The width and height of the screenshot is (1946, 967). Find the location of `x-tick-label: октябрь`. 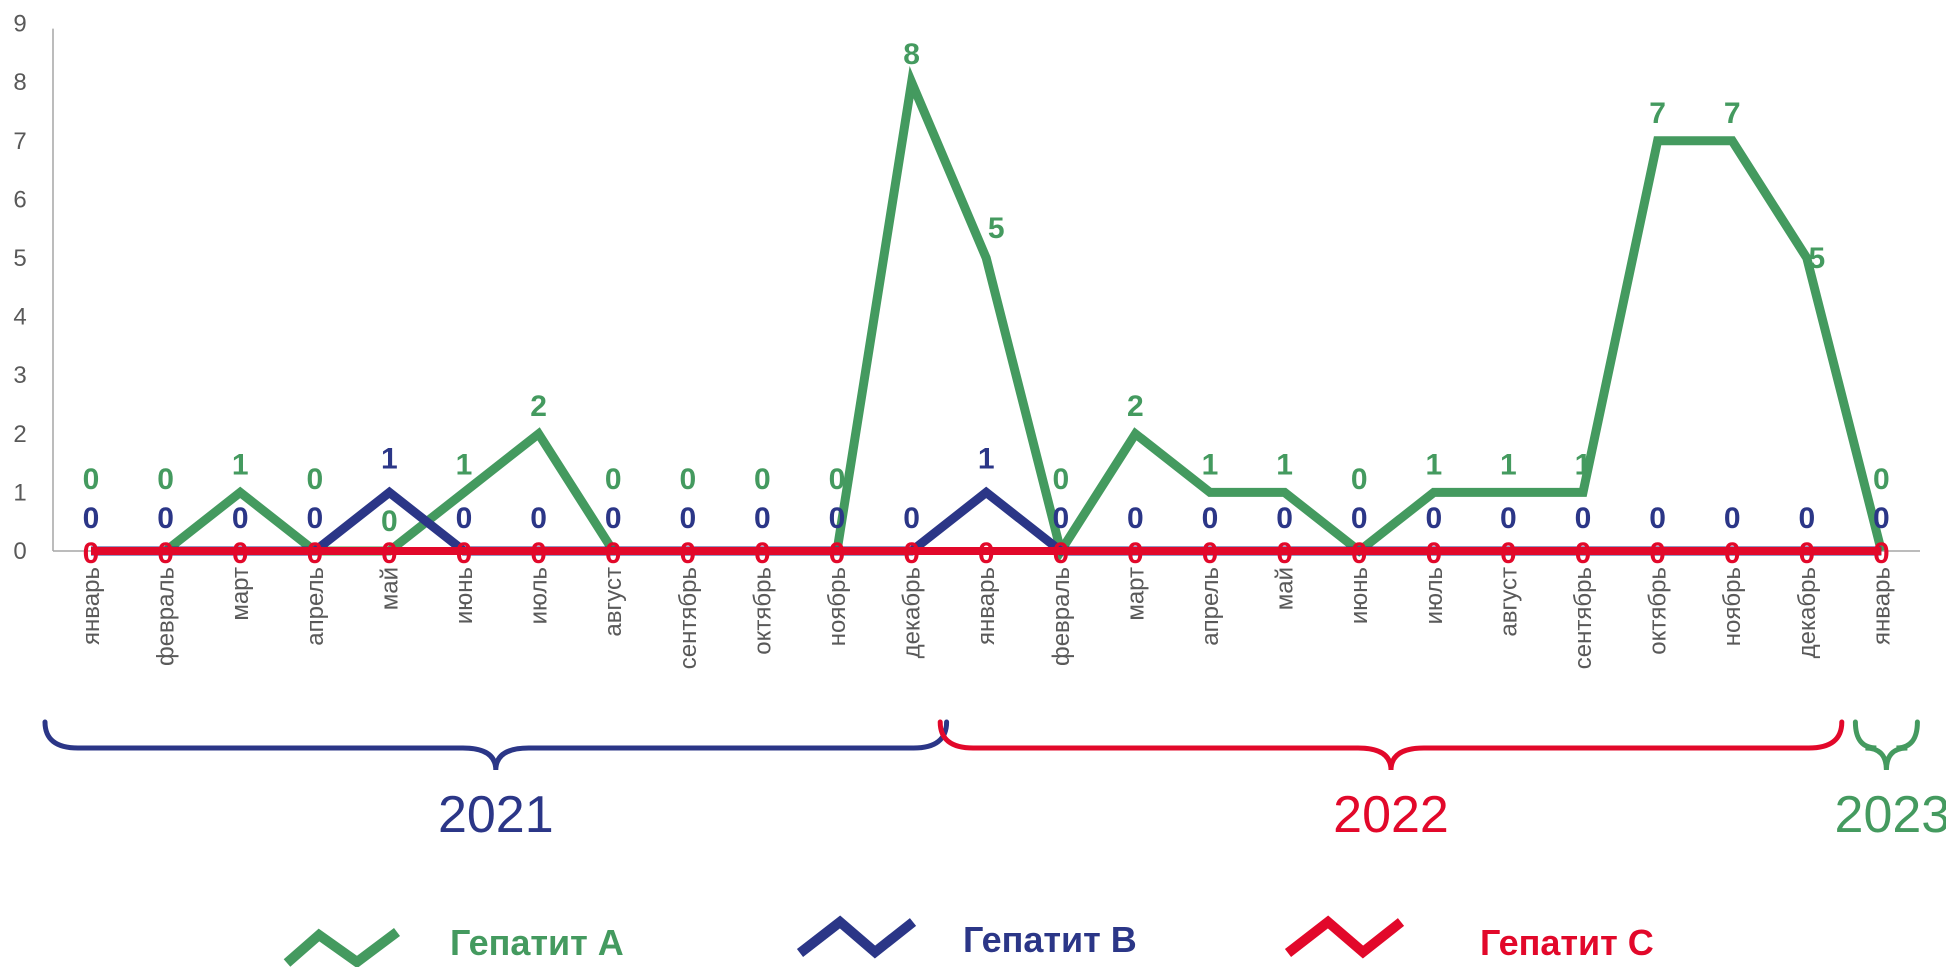

x-tick-label: октябрь is located at coordinates (1658, 611).